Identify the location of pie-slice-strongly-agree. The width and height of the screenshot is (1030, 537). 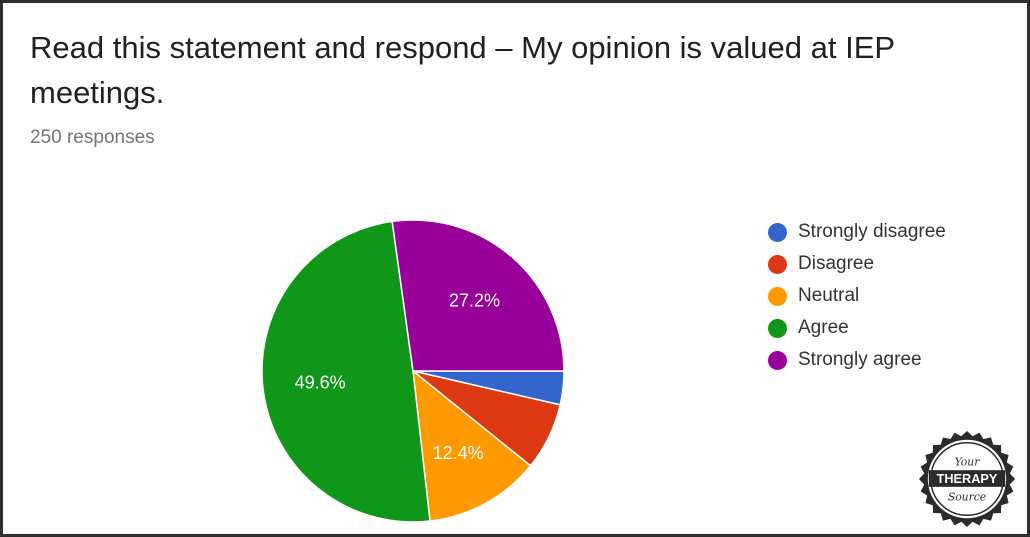
(478, 295).